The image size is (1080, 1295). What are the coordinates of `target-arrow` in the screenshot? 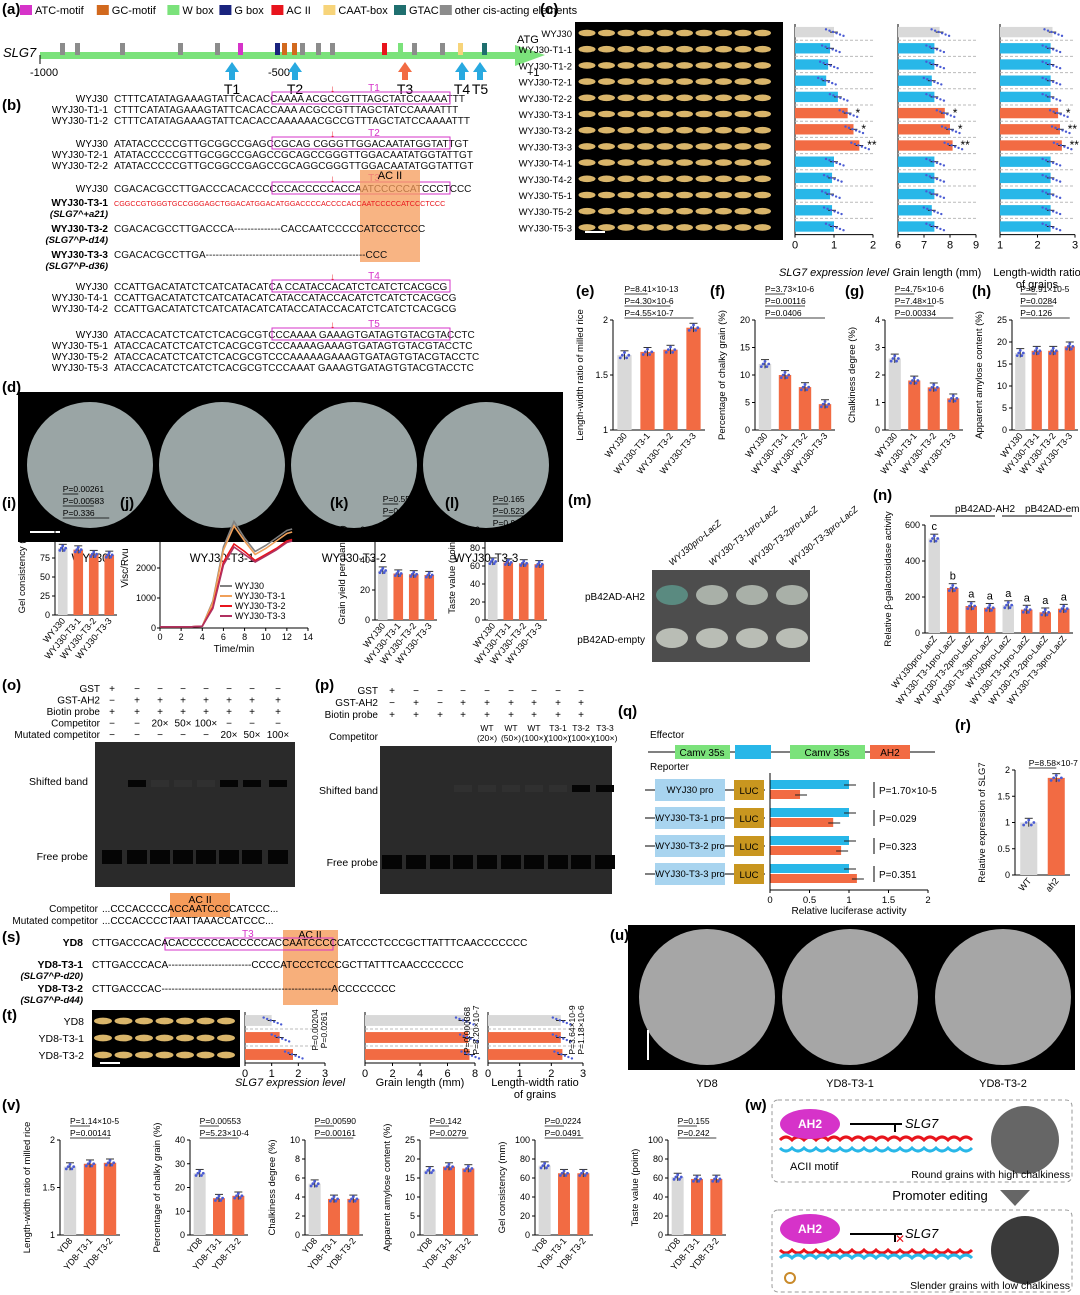 It's located at (232, 71).